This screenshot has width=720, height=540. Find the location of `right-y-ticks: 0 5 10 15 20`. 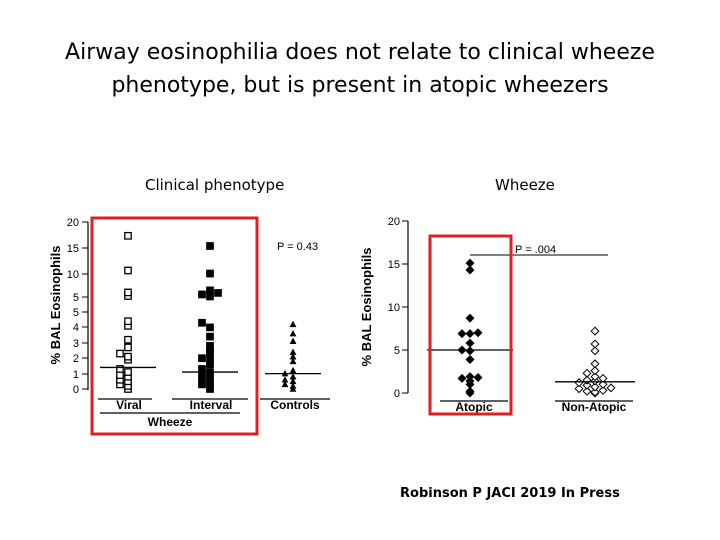

right-y-ticks: 0 5 10 15 20 is located at coordinates (398, 308).